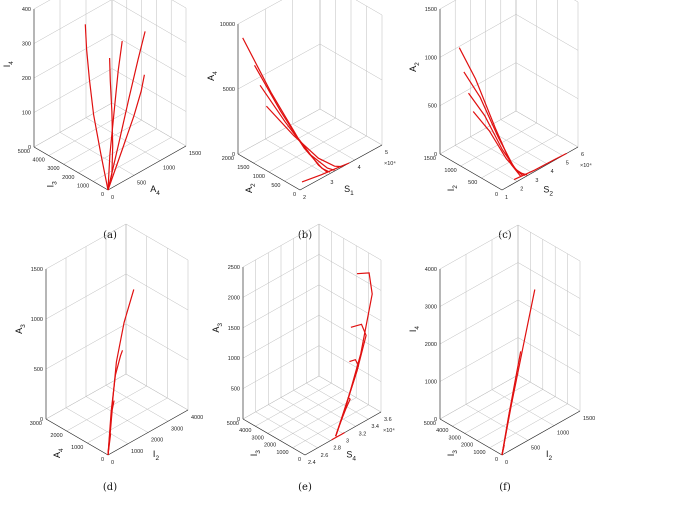 The width and height of the screenshot is (687, 509). Describe the element at coordinates (589, 419) in the screenshot. I see `y-tick-label: 1500` at that location.